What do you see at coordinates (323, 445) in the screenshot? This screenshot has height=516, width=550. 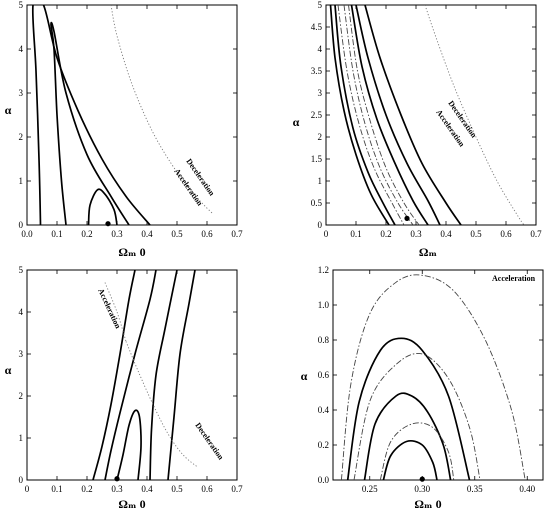 I see `y-tick-label: 0.2` at bounding box center [323, 445].